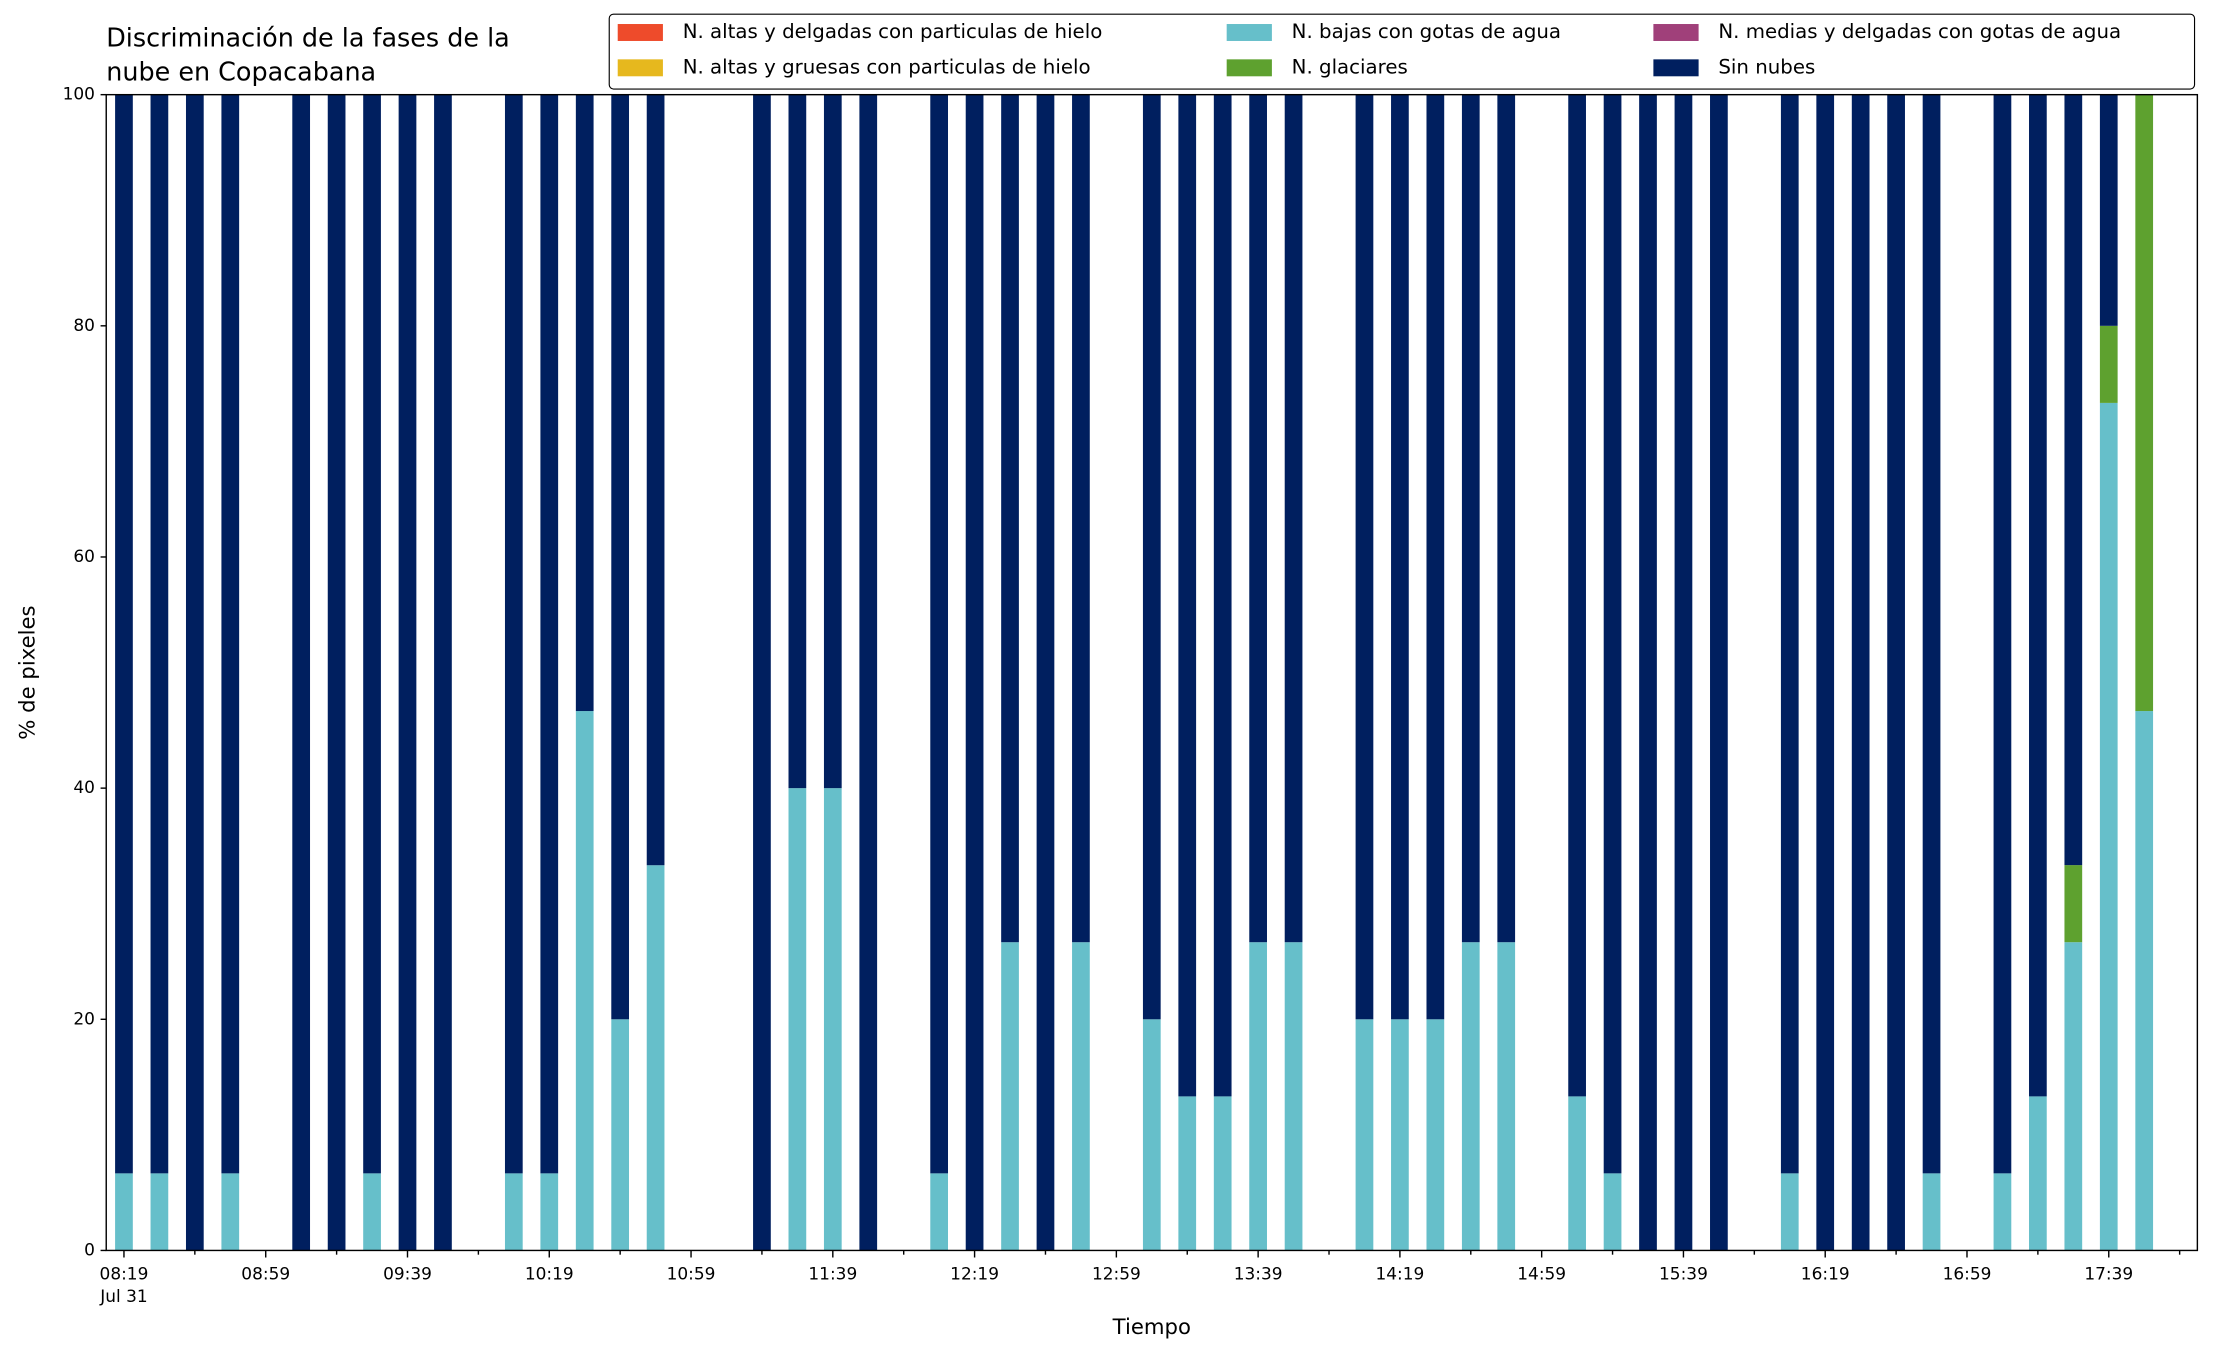  I want to click on legend-box, so click(1402, 51).